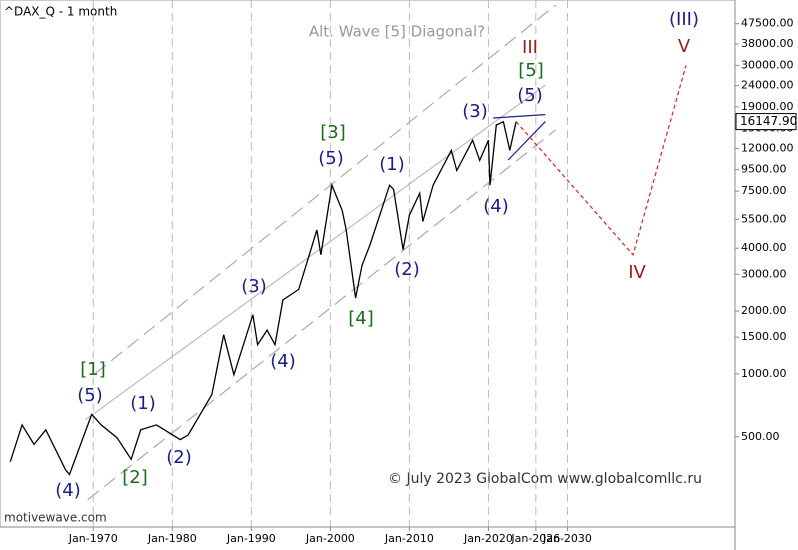 This screenshot has width=798, height=550. Describe the element at coordinates (601, 161) in the screenshot. I see `projection-line` at that location.